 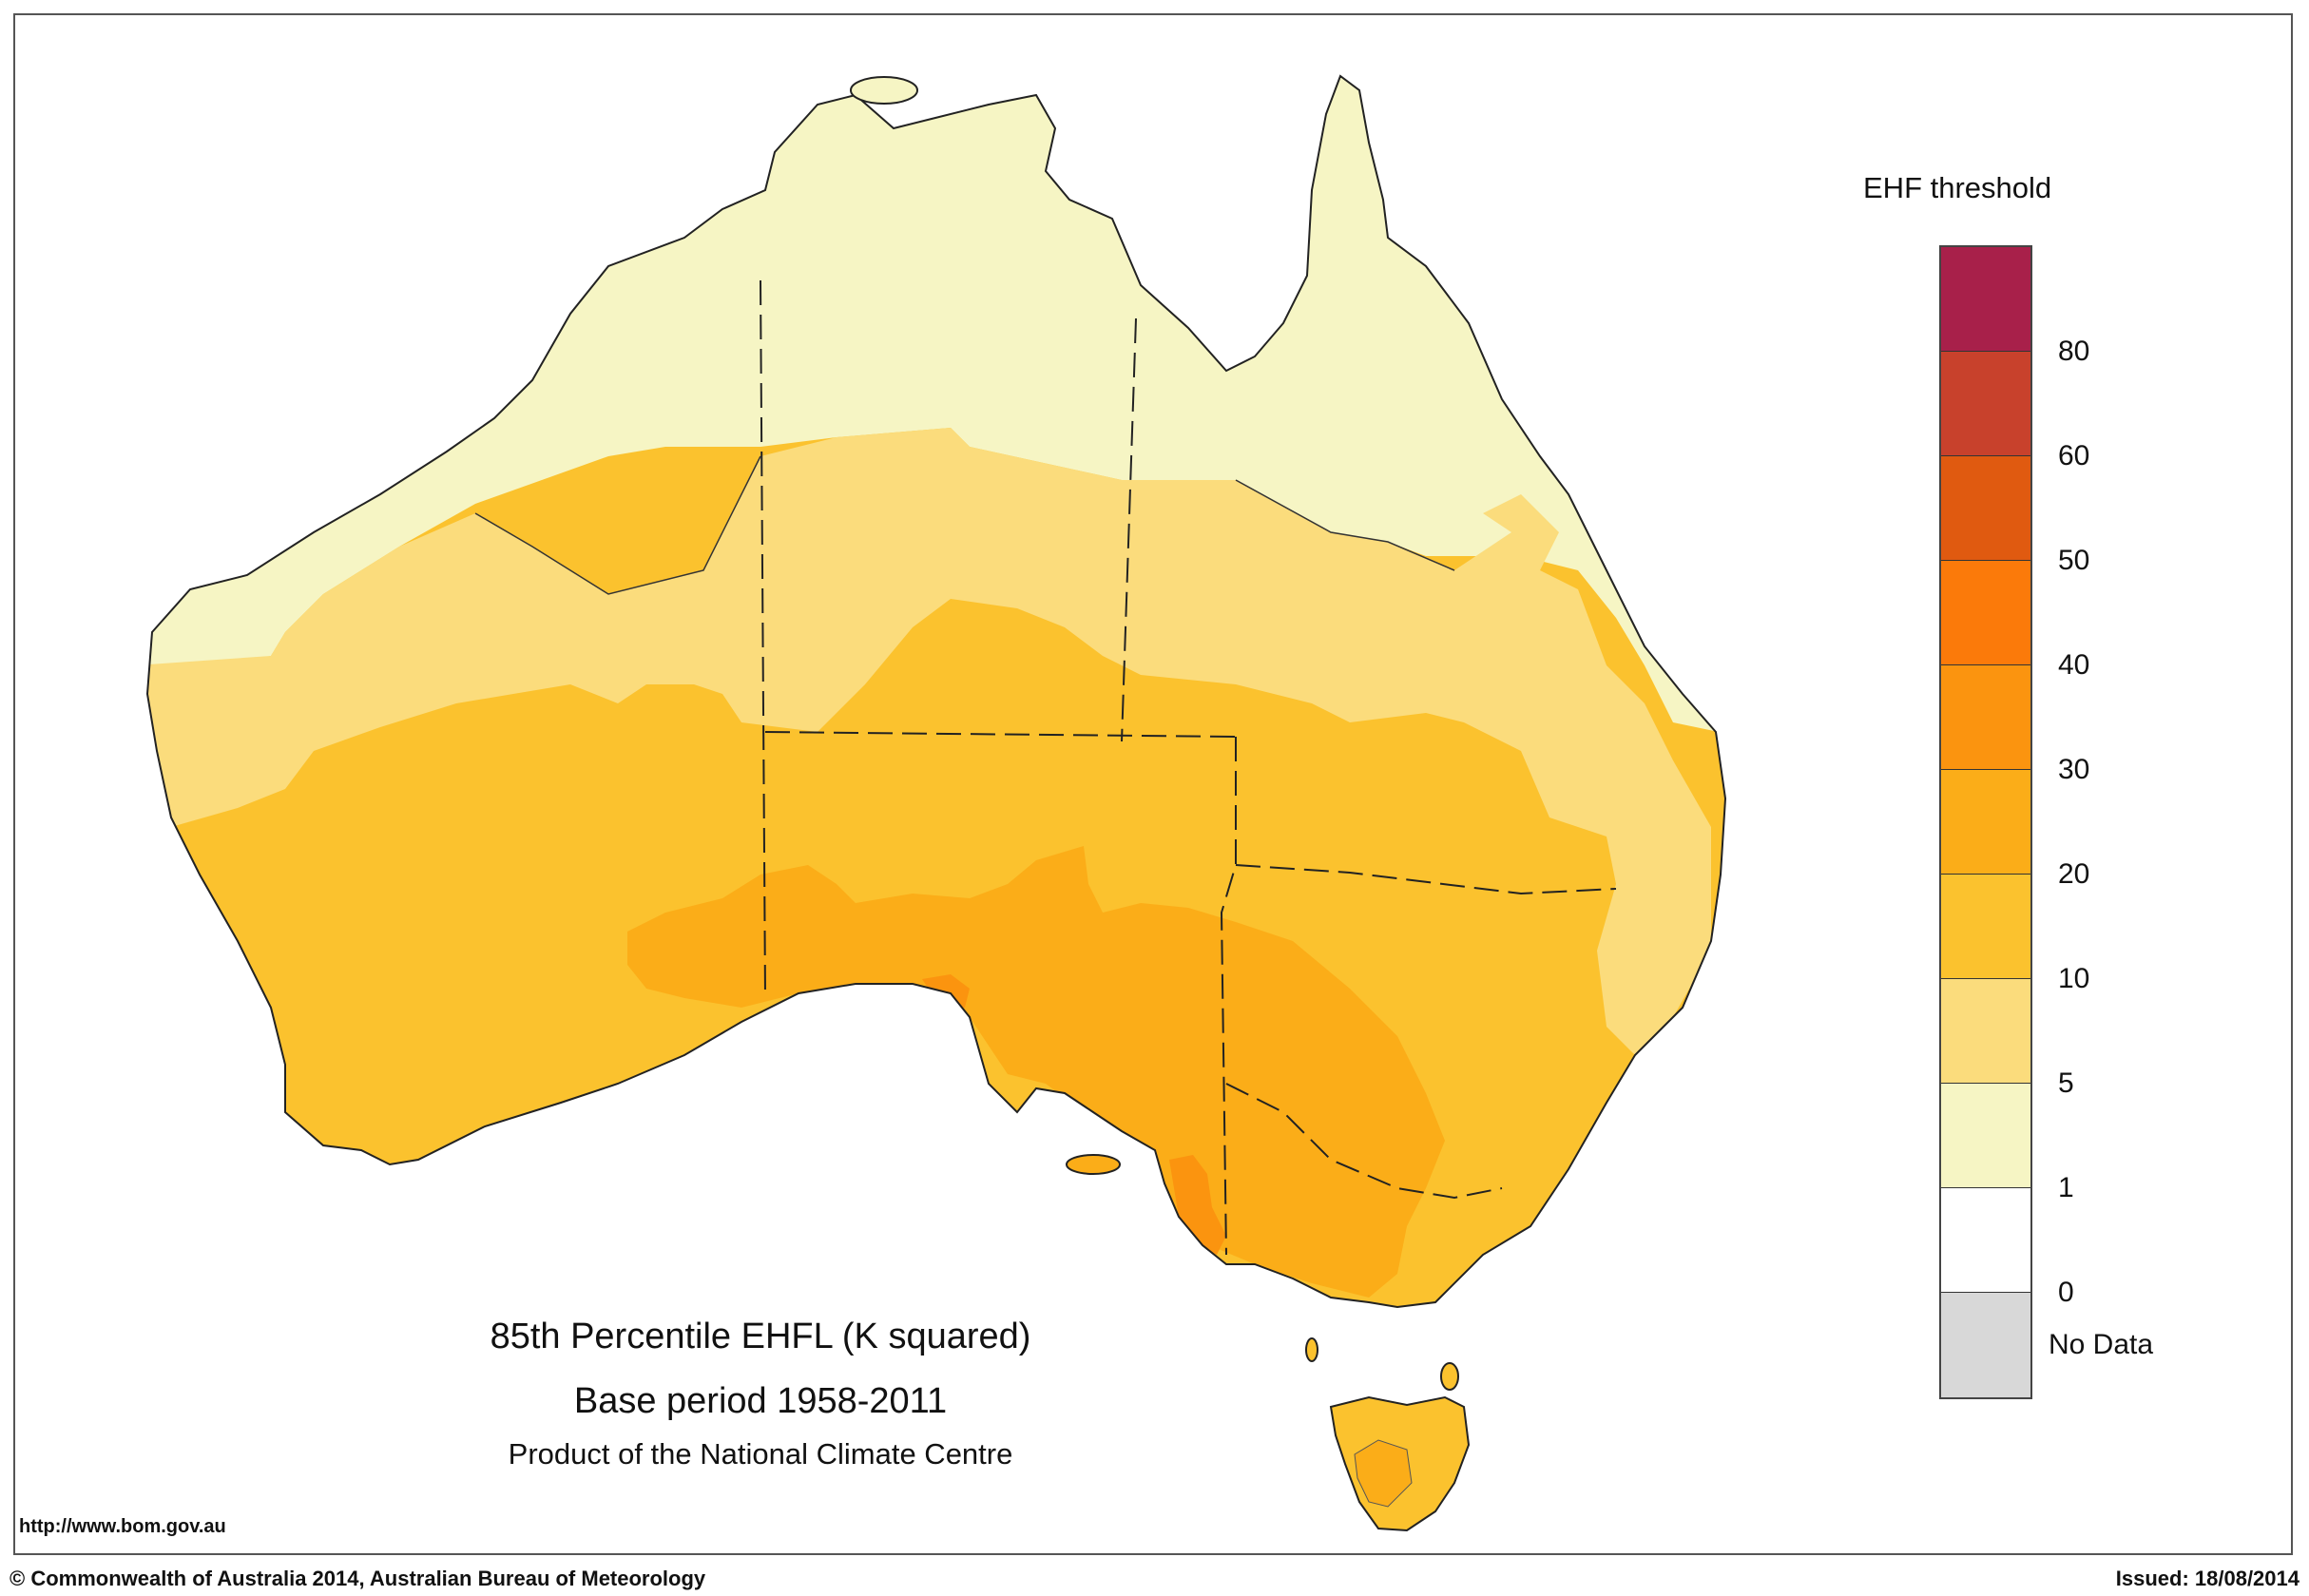 I want to click on map-subtitle: Base period 1958-2011, so click(x=760, y=1401).